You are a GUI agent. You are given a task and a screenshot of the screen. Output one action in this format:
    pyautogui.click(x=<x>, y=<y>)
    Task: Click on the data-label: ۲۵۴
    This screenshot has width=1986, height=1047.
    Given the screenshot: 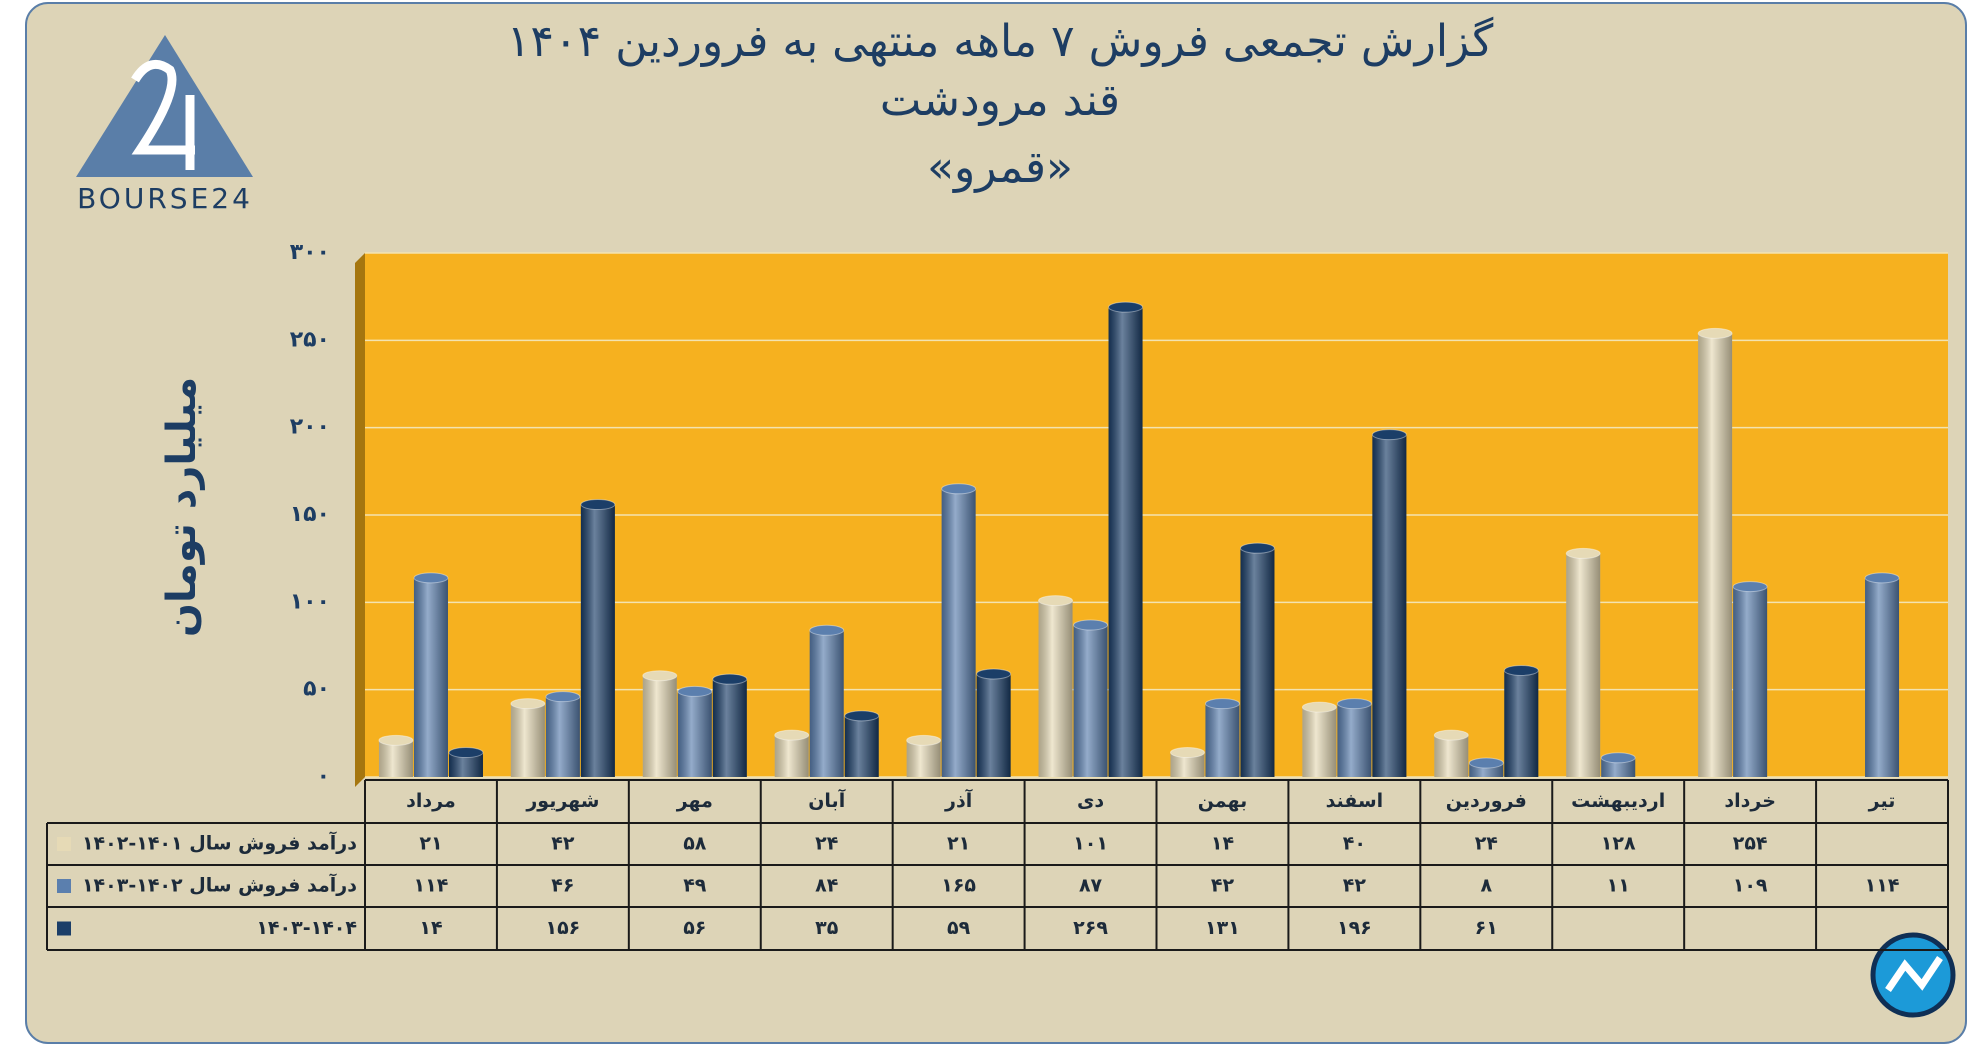 What is the action you would take?
    pyautogui.click(x=1750, y=844)
    